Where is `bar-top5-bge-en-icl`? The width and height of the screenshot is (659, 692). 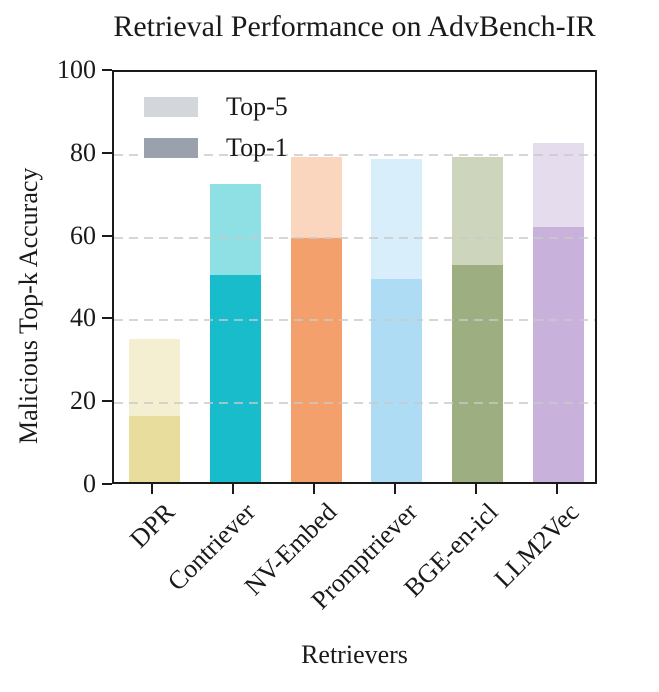 bar-top5-bge-en-icl is located at coordinates (478, 211).